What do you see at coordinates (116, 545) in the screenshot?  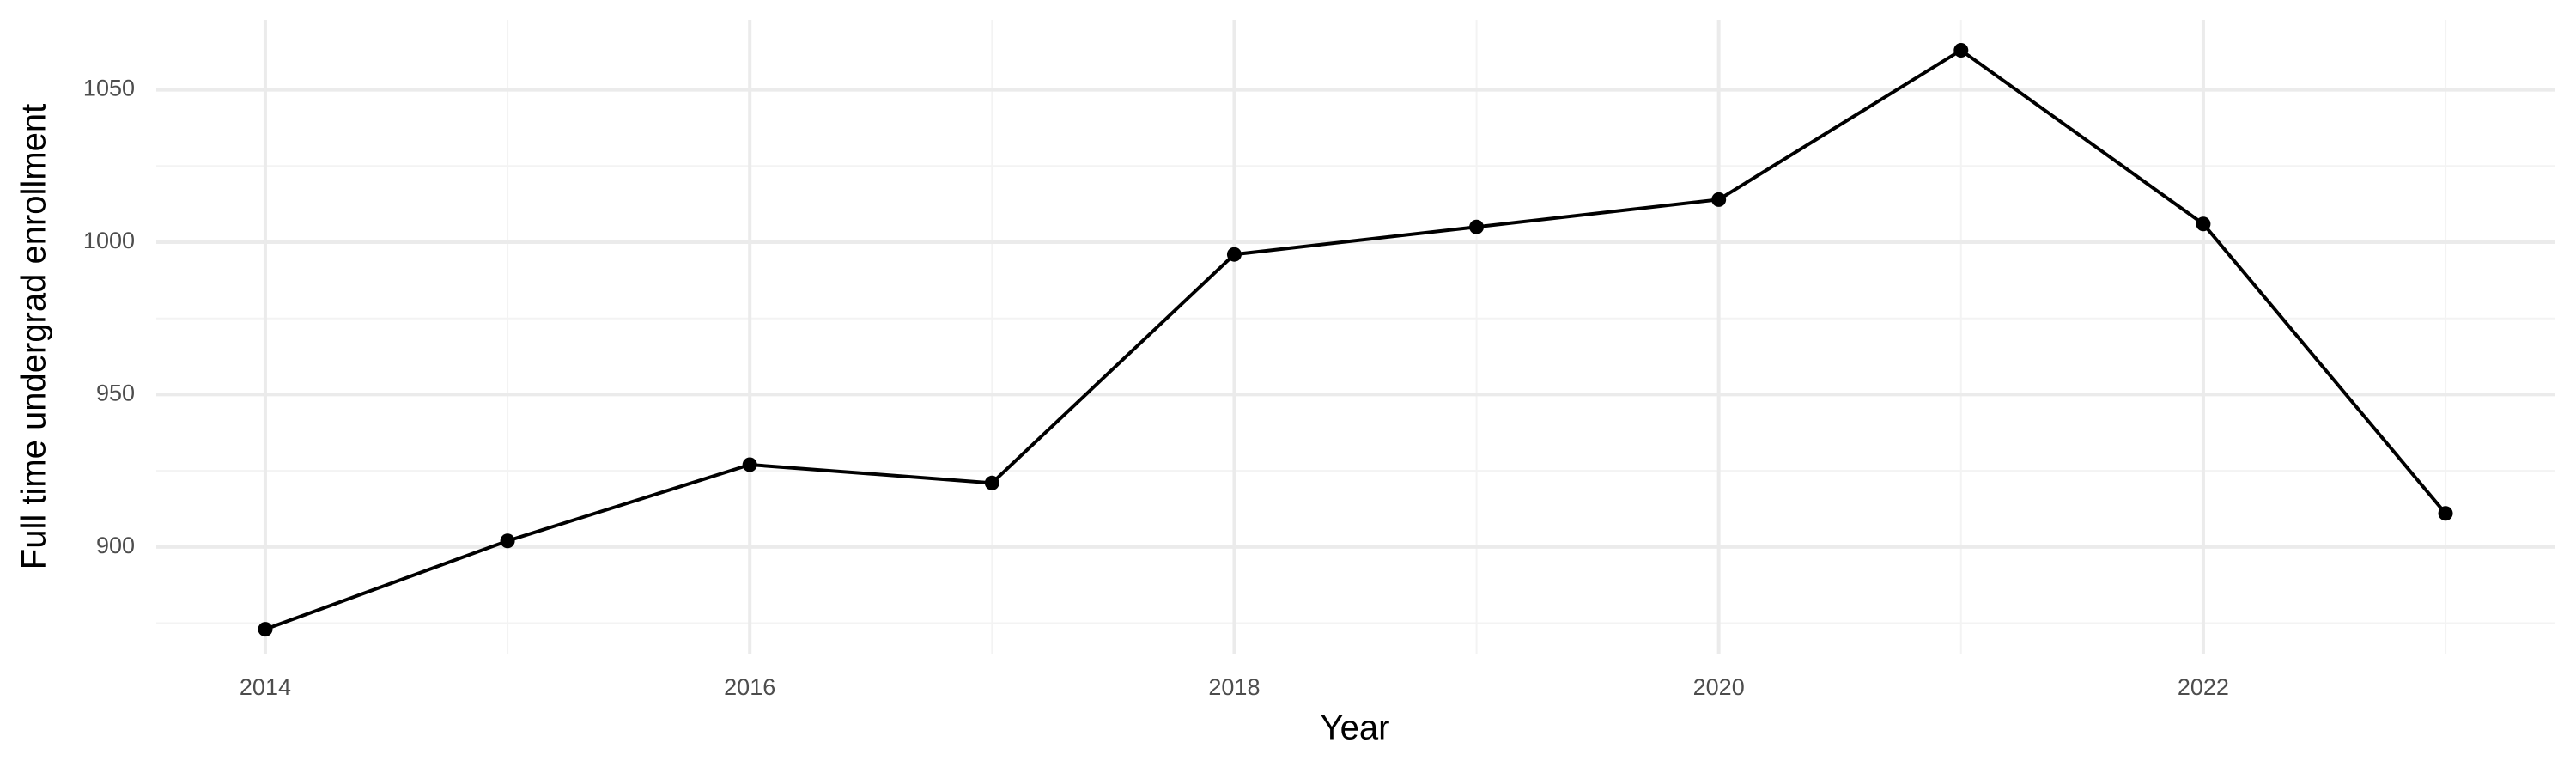 I see `y-tick-label: 900` at bounding box center [116, 545].